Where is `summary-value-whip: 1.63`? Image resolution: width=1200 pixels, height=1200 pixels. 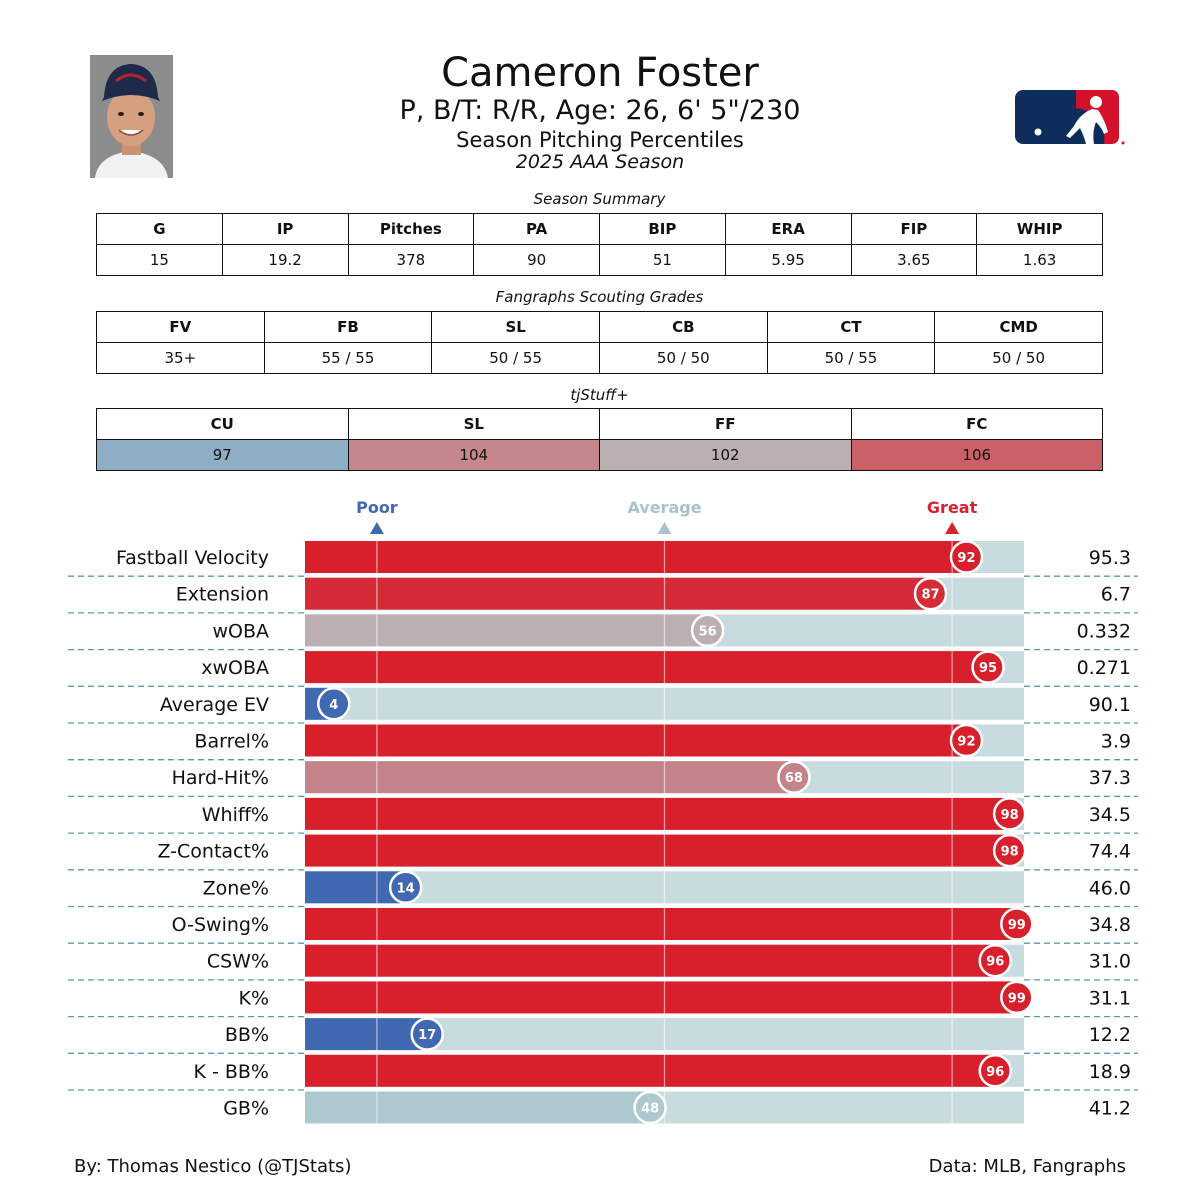
summary-value-whip: 1.63 is located at coordinates (1039, 260).